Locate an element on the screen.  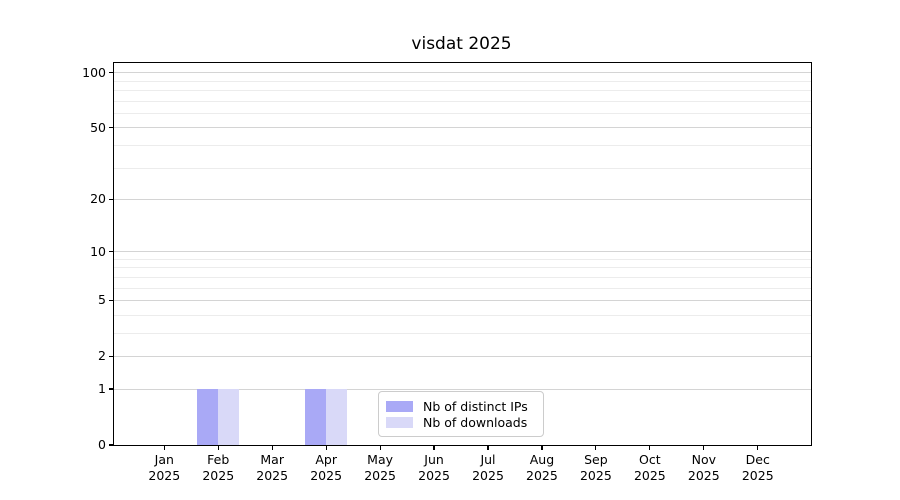
legend-swatch-downloads-icon is located at coordinates (399, 423).